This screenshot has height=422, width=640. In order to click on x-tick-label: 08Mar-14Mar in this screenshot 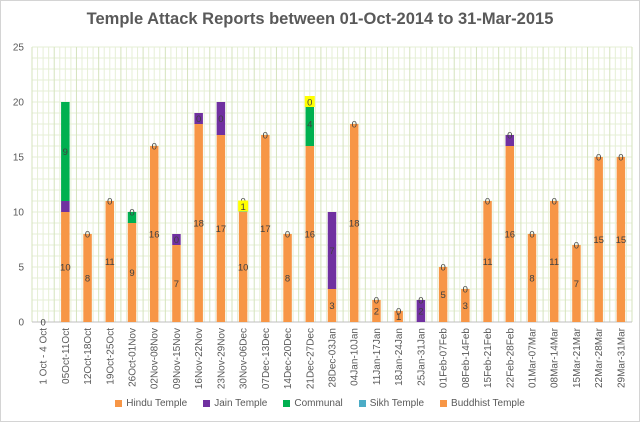, I will do `click(555, 357)`.